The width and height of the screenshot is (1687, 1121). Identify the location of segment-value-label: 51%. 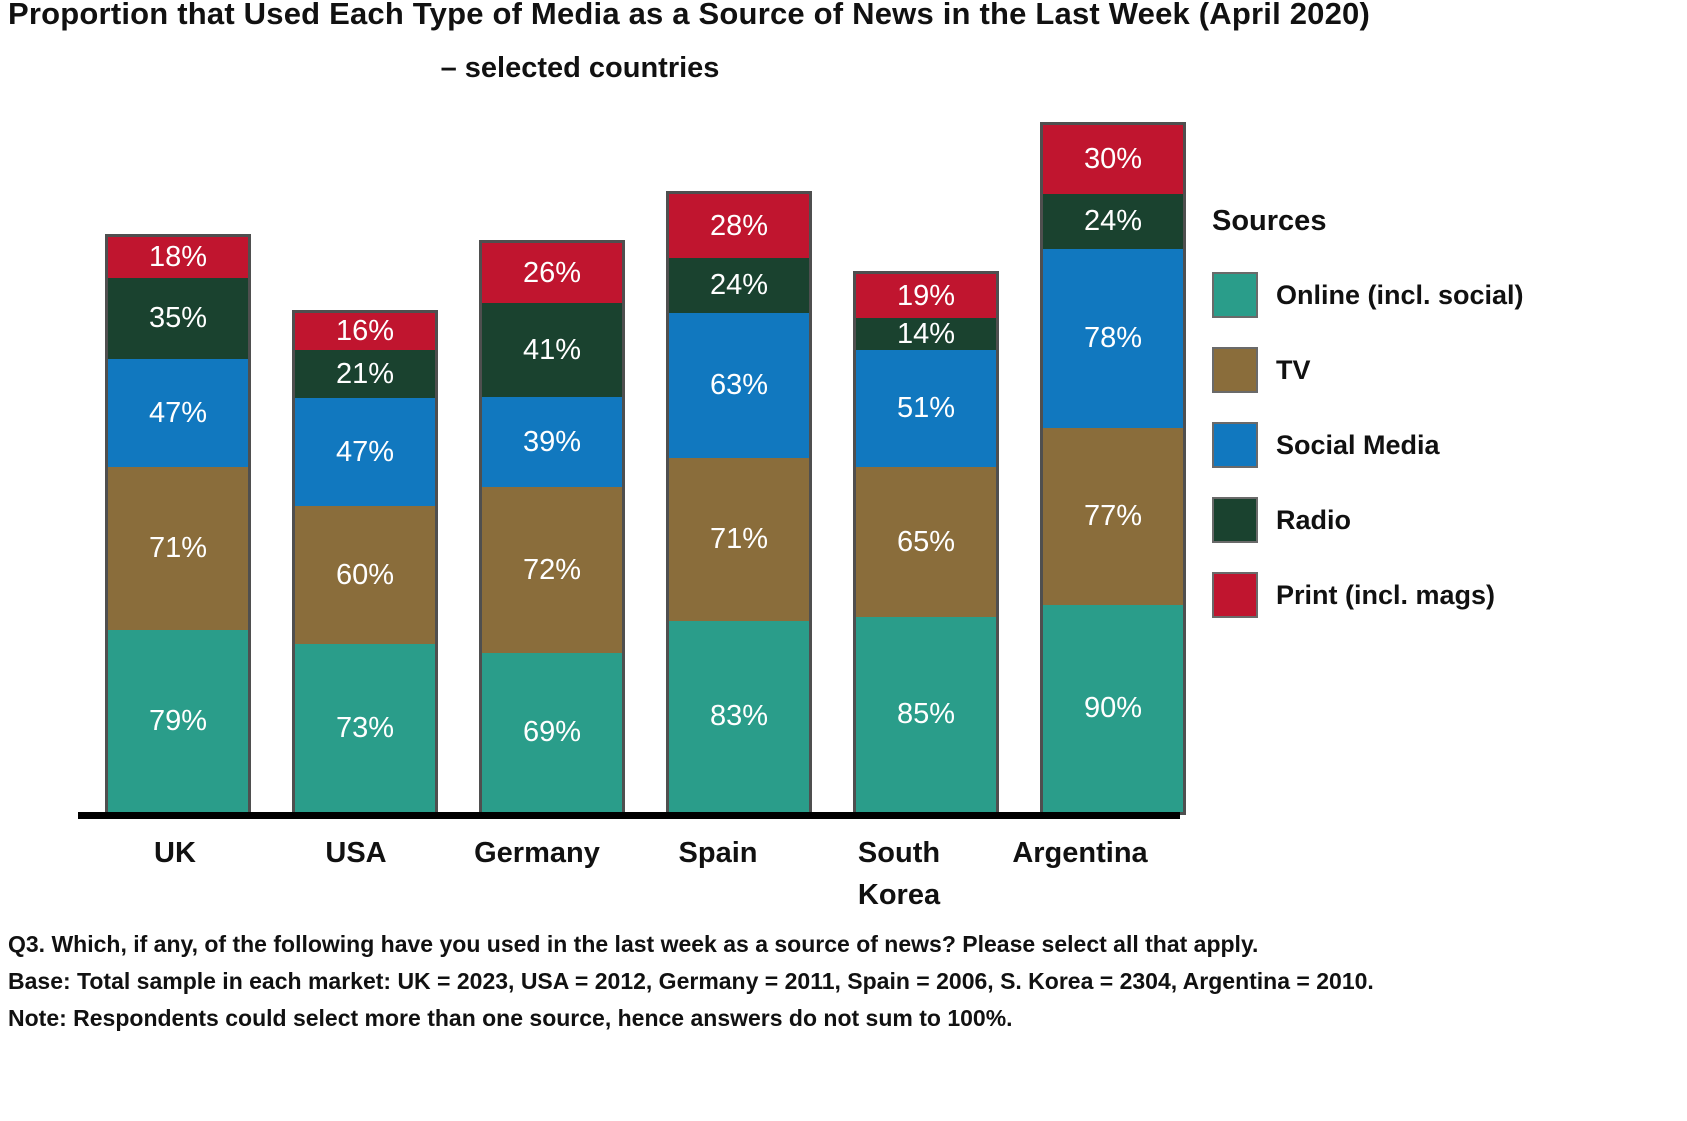
(926, 408).